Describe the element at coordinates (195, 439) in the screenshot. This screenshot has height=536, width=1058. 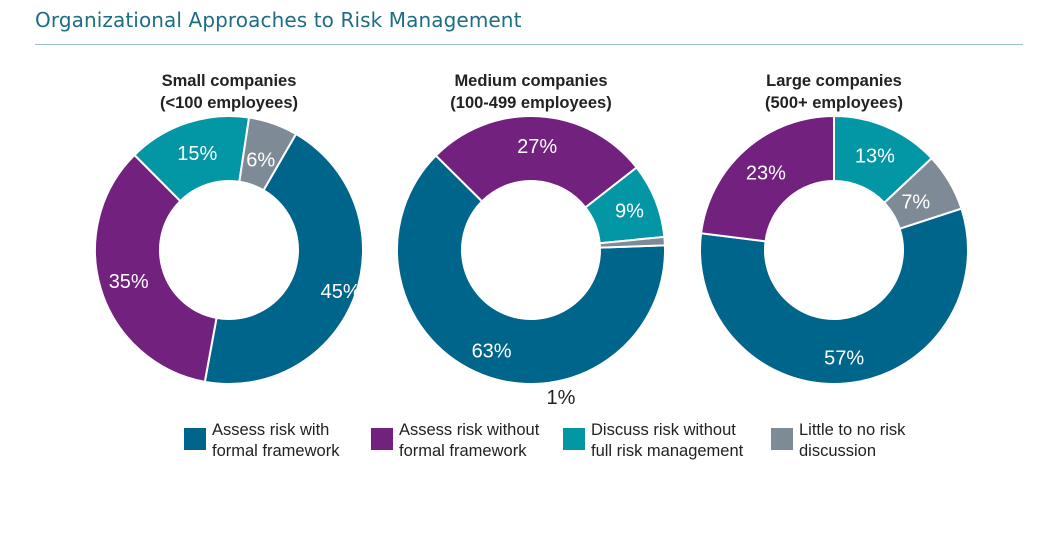
I see `legend-swatch-formal` at that location.